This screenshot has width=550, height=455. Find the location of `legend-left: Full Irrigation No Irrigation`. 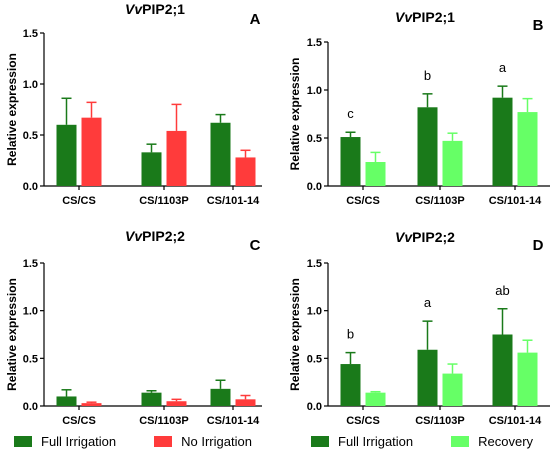

legend-left: Full Irrigation No Irrigation is located at coordinates (133, 441).